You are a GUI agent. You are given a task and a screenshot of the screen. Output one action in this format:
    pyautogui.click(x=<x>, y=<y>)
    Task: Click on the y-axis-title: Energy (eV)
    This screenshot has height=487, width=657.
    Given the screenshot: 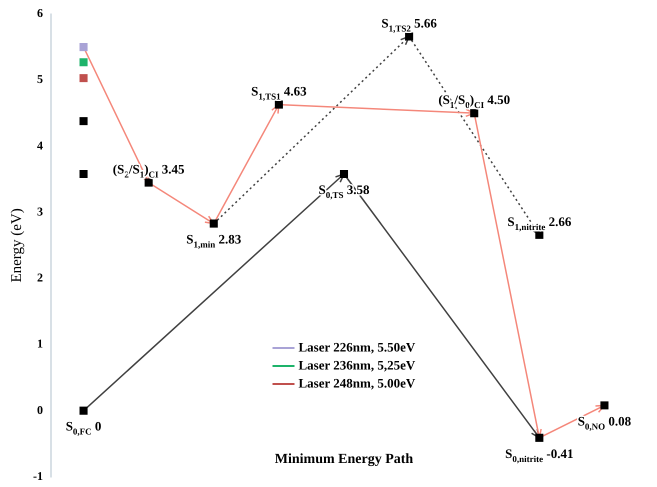 What is the action you would take?
    pyautogui.click(x=16, y=245)
    